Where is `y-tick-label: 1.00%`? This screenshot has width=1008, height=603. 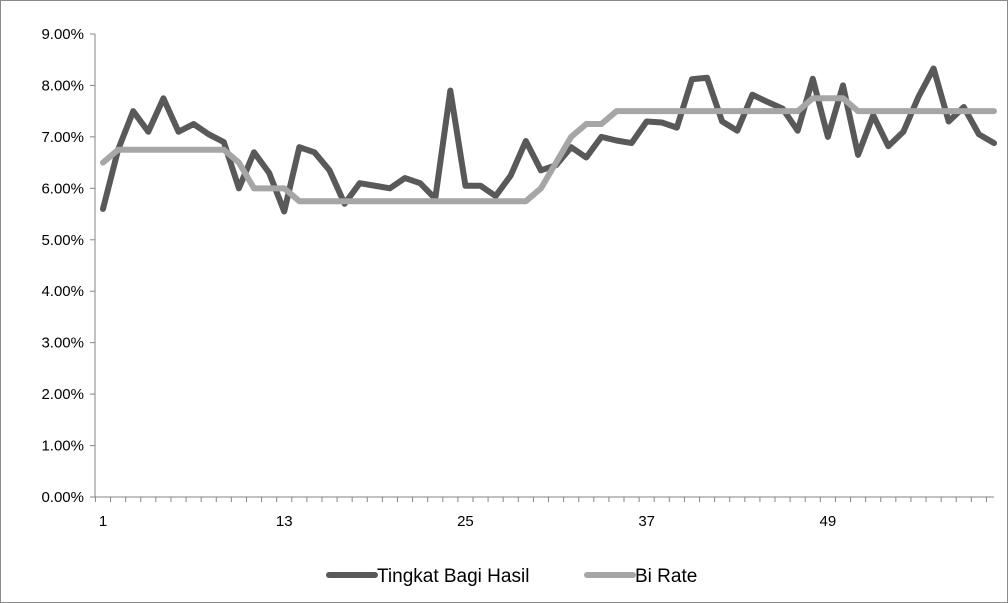 y-tick-label: 1.00% is located at coordinates (62, 446).